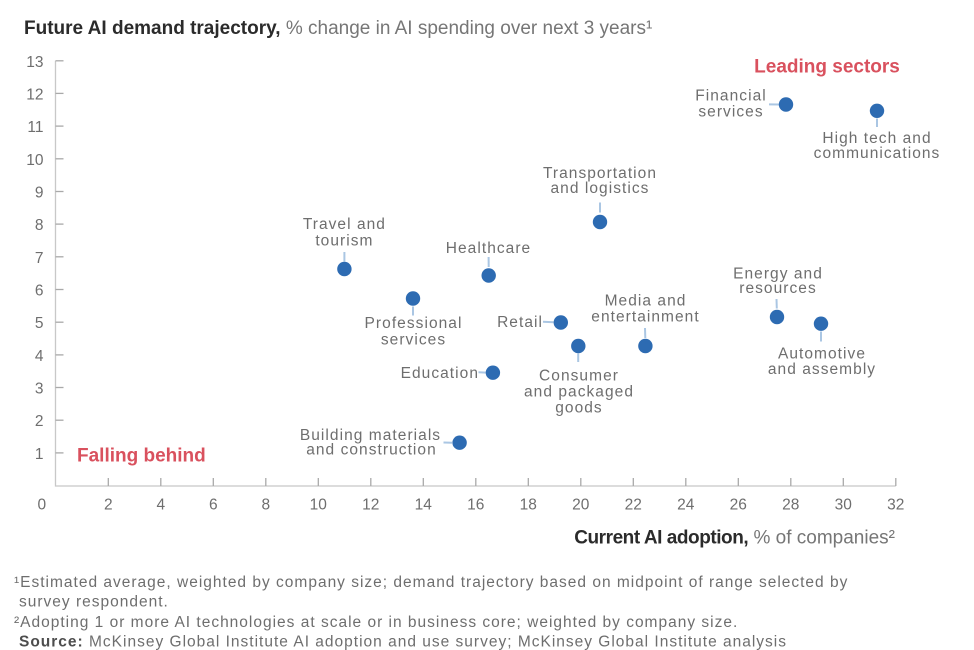 The image size is (974, 650). I want to click on svg-text: 32, so click(895, 505).